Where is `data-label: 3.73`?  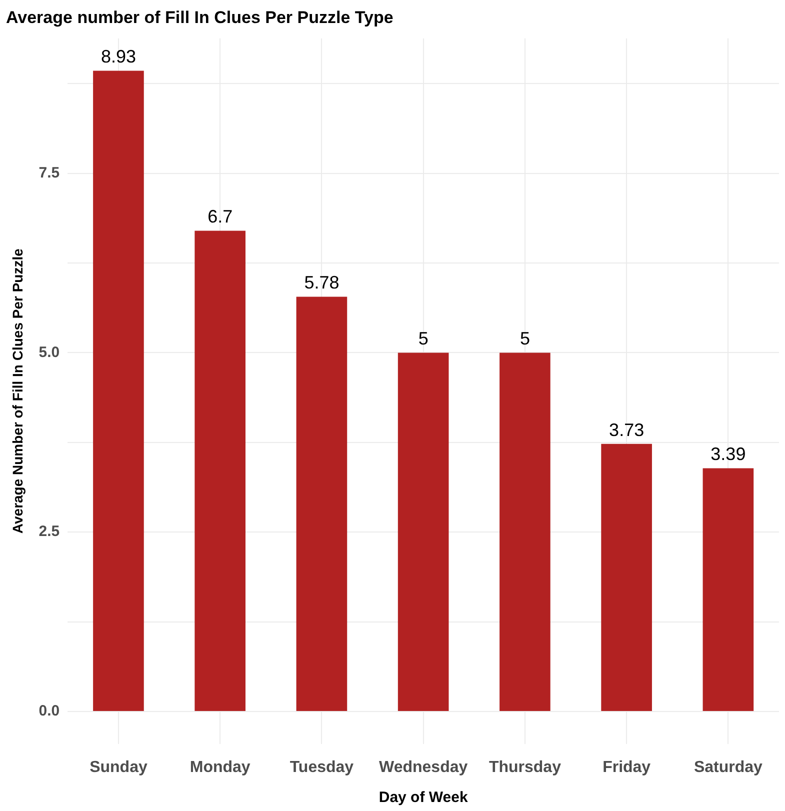
data-label: 3.73 is located at coordinates (626, 430).